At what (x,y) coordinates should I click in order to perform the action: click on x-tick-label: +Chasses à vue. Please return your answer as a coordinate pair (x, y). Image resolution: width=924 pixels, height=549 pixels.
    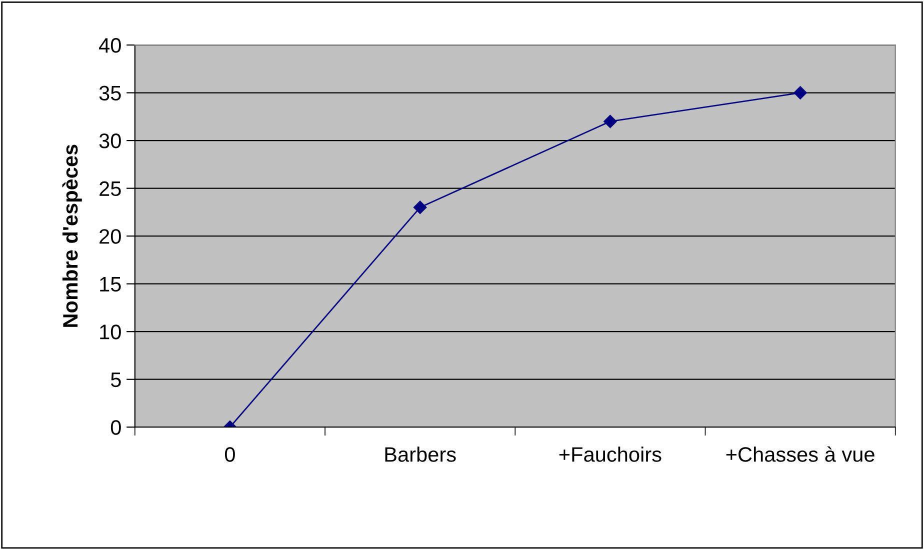
    Looking at the image, I should click on (800, 454).